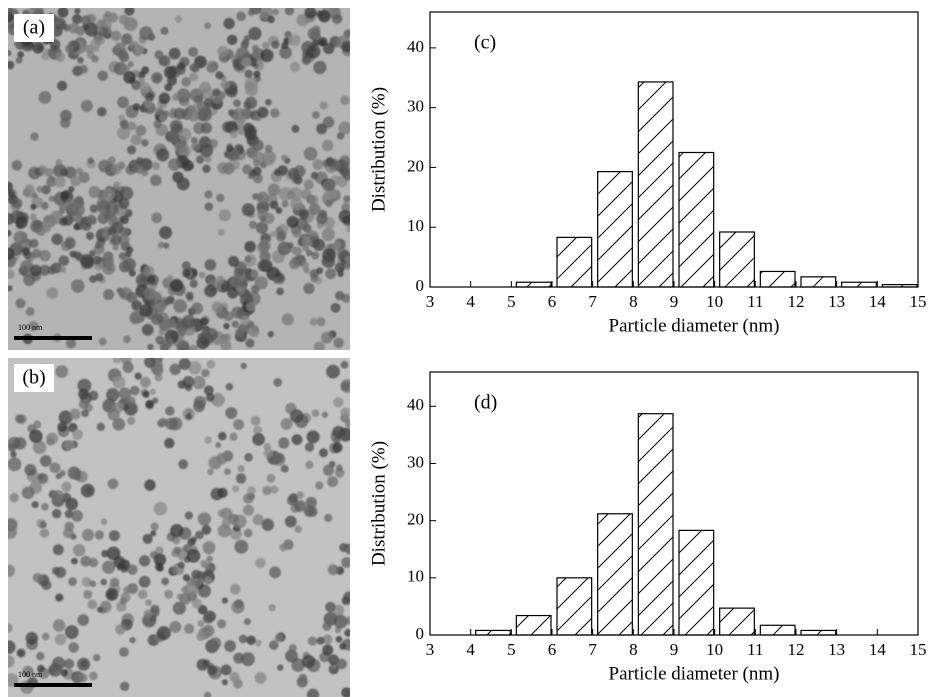 Image resolution: width=936 pixels, height=697 pixels. Describe the element at coordinates (592, 301) in the screenshot. I see `x-tick-label: 7` at that location.